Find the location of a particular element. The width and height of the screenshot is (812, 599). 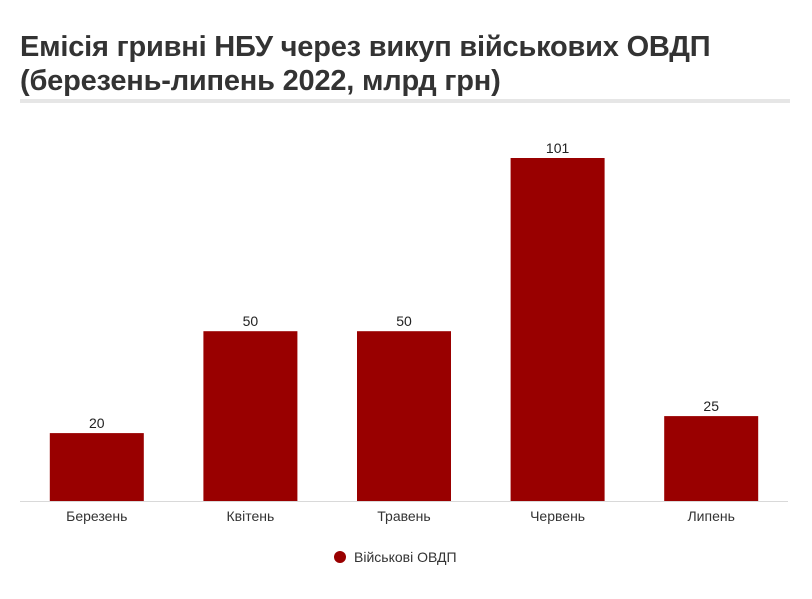

x-tick-label: Березень is located at coordinates (96, 516).